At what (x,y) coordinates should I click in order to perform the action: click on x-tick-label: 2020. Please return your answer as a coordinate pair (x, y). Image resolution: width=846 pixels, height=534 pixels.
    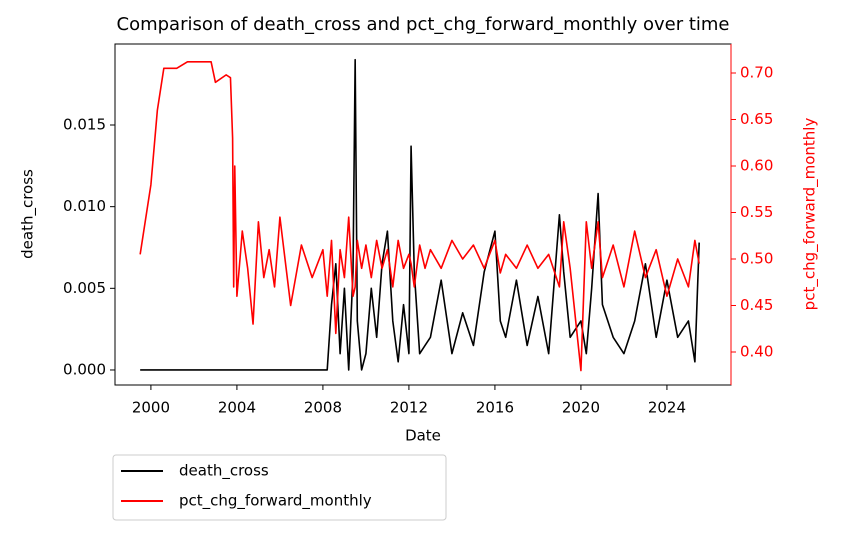
    Looking at the image, I should click on (581, 408).